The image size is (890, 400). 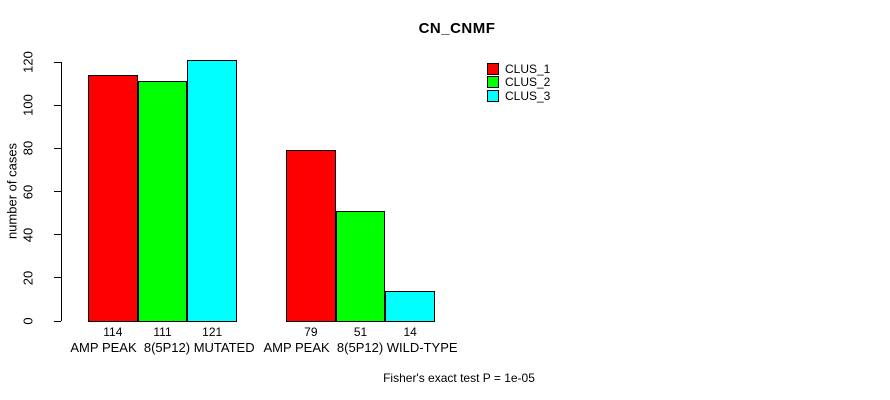 I want to click on fisher-test-annotation: Fisher's exact test P = 1e-05, so click(x=459, y=378).